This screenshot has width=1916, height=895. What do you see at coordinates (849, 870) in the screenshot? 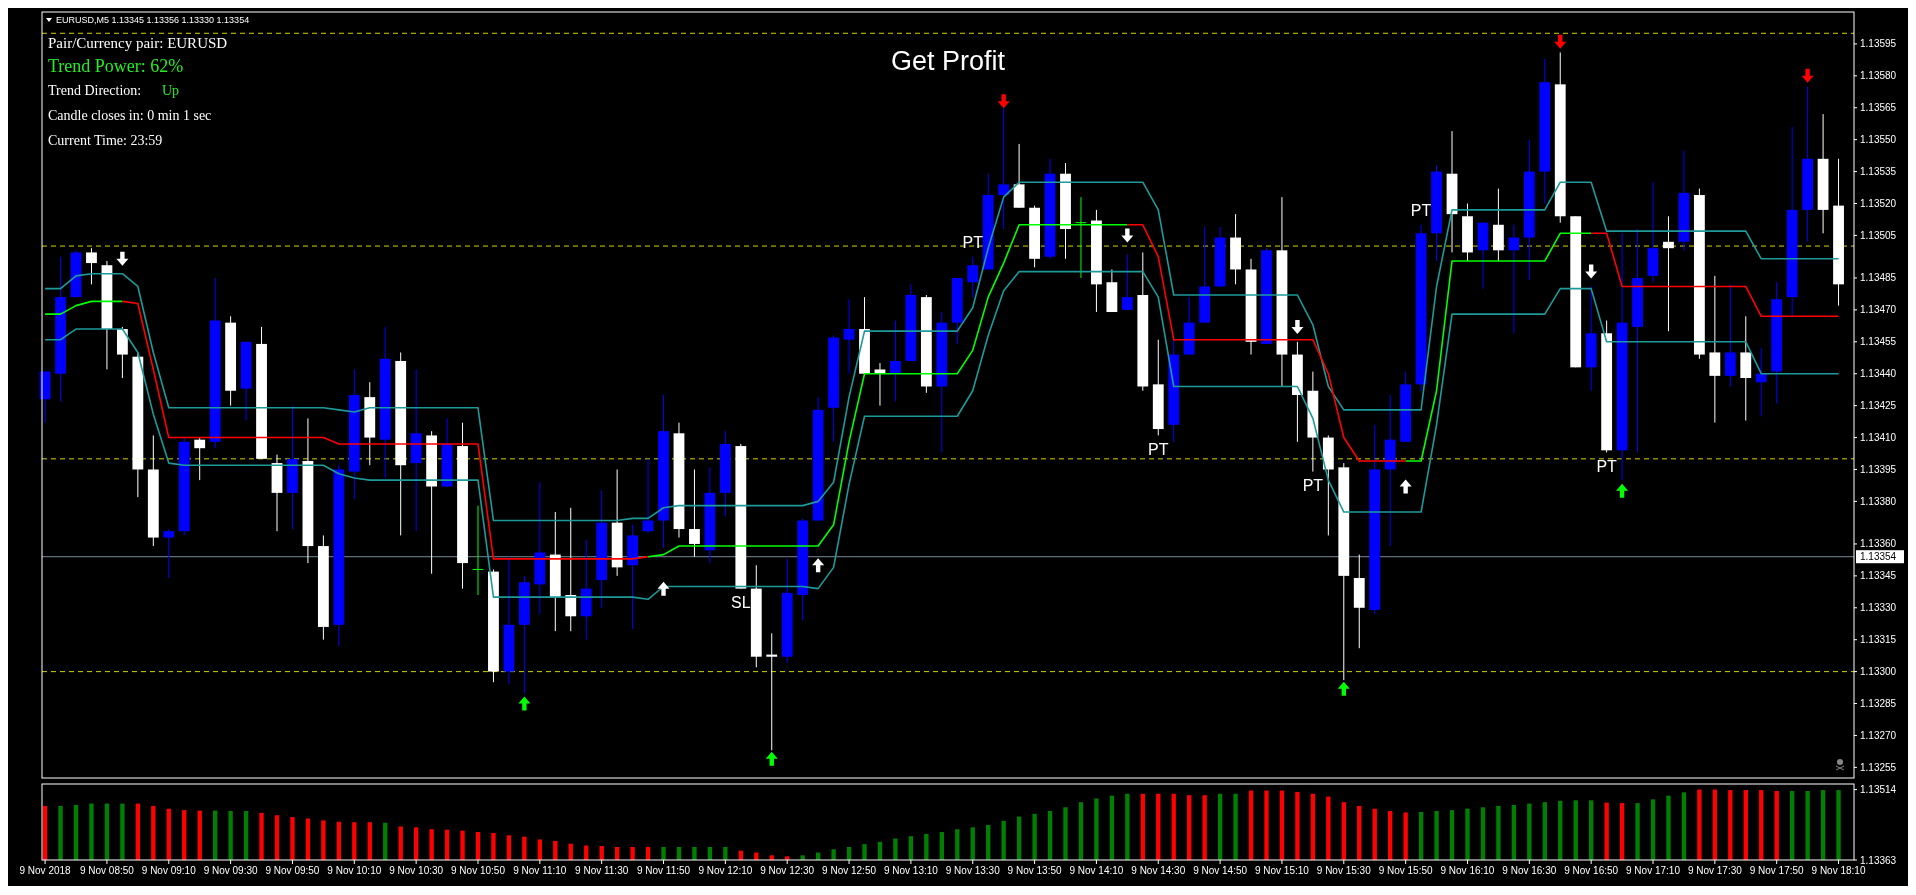
I see `x-tick-label: 9 Nov 12:50` at bounding box center [849, 870].